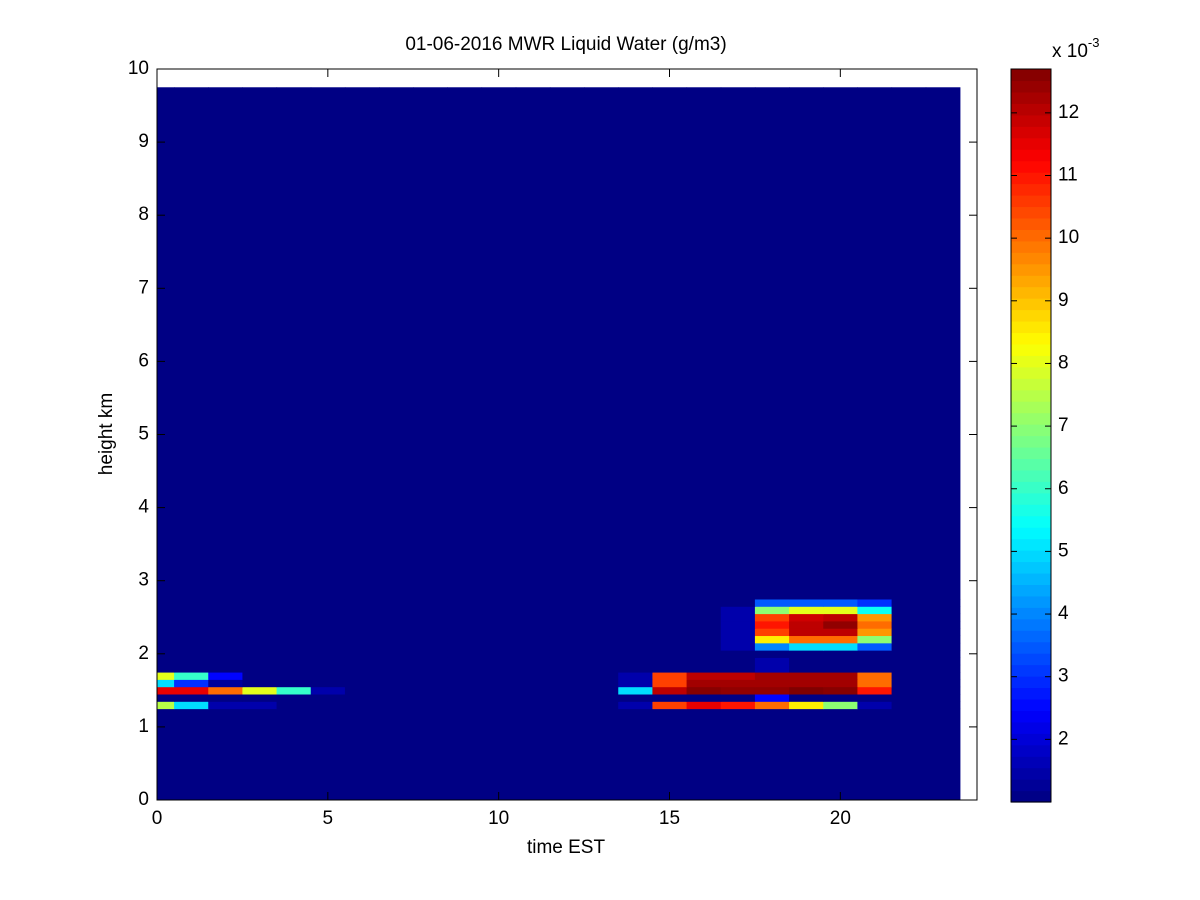  Describe the element at coordinates (143, 799) in the screenshot. I see `y-tick-label: 0` at that location.